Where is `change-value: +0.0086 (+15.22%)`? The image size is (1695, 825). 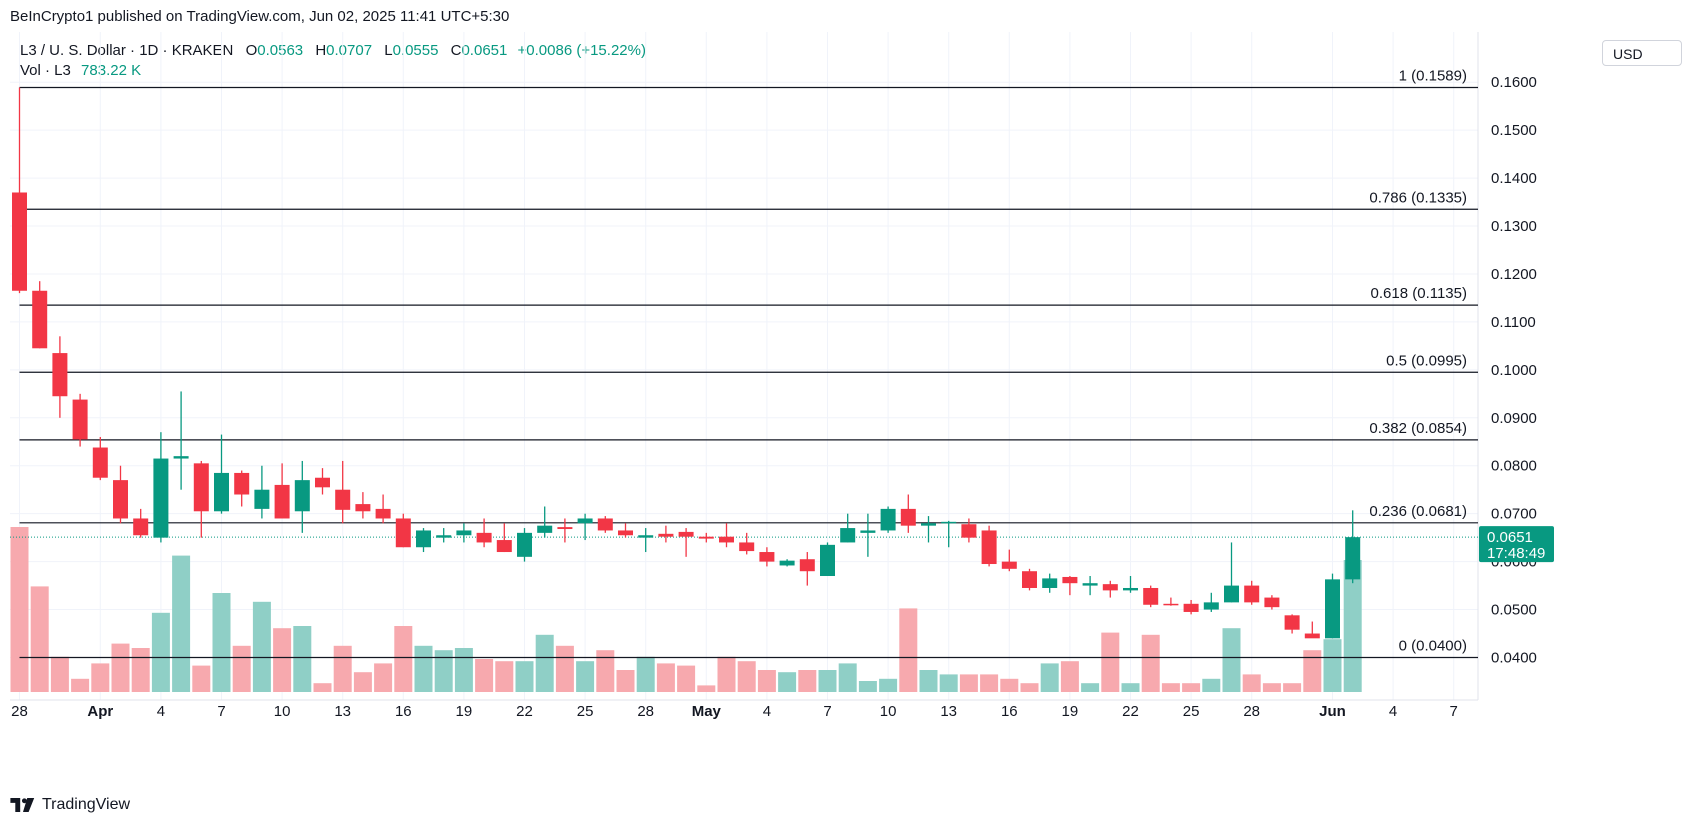 change-value: +0.0086 (+15.22%) is located at coordinates (581, 50).